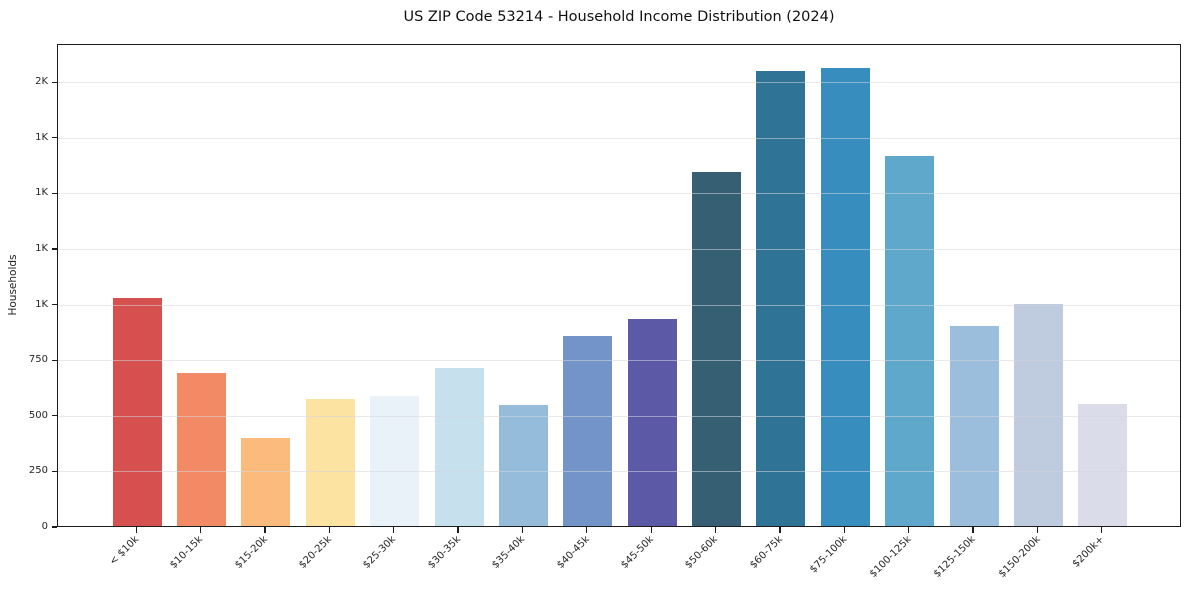  Describe the element at coordinates (845, 296) in the screenshot. I see `bar-75-100k` at that location.